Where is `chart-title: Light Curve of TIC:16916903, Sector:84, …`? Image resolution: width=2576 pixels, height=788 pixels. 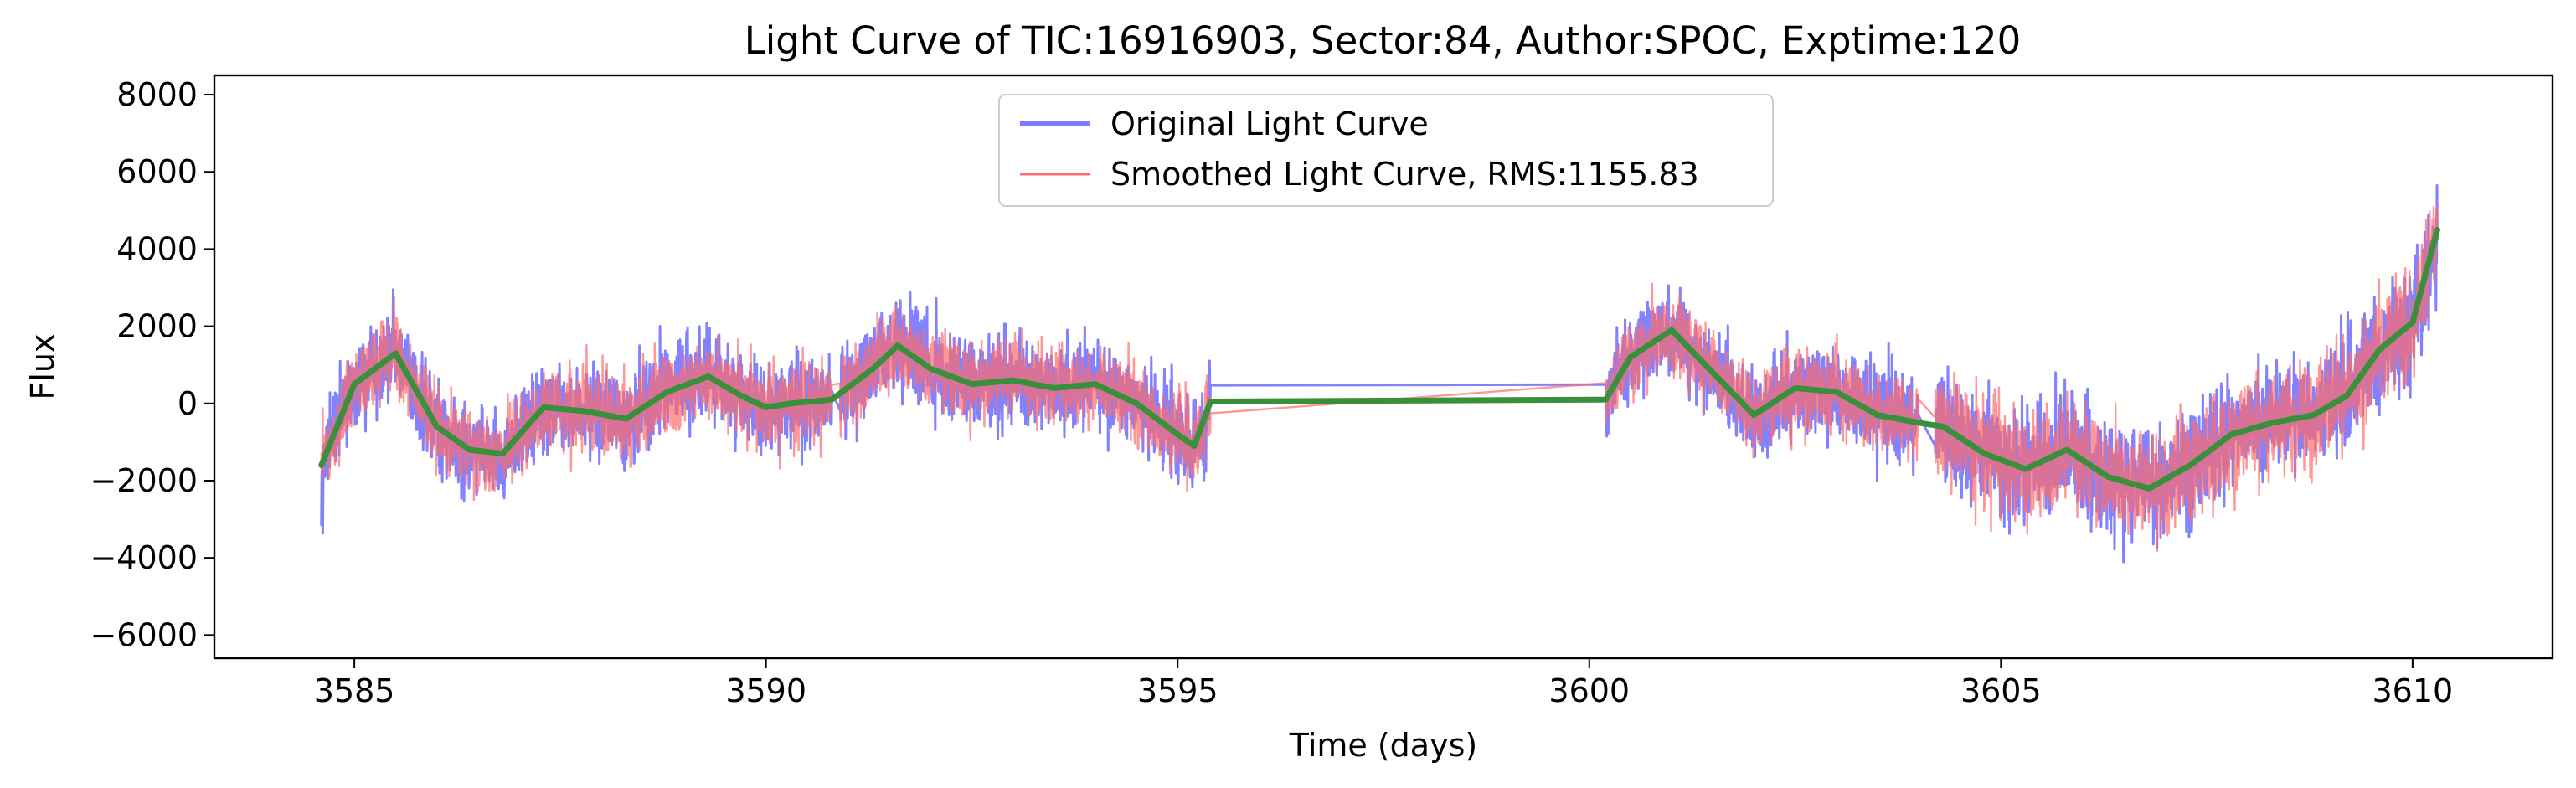
chart-title: Light Curve of TIC:16916903, Sector:84, … is located at coordinates (1383, 40).